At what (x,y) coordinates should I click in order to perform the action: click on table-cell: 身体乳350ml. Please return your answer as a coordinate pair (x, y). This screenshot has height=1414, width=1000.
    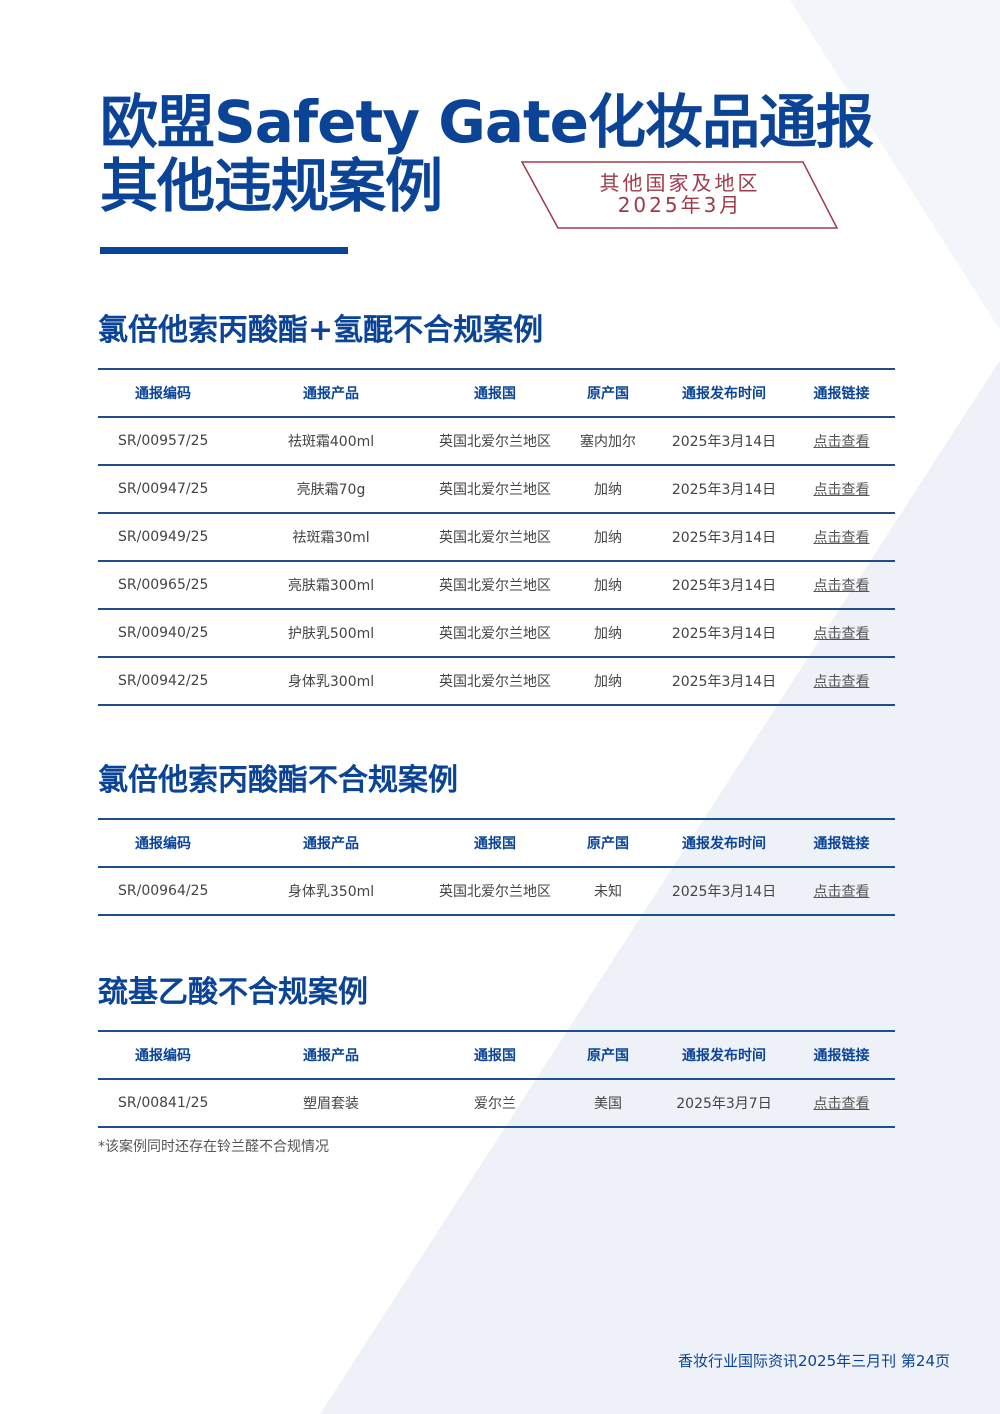
    Looking at the image, I should click on (331, 891).